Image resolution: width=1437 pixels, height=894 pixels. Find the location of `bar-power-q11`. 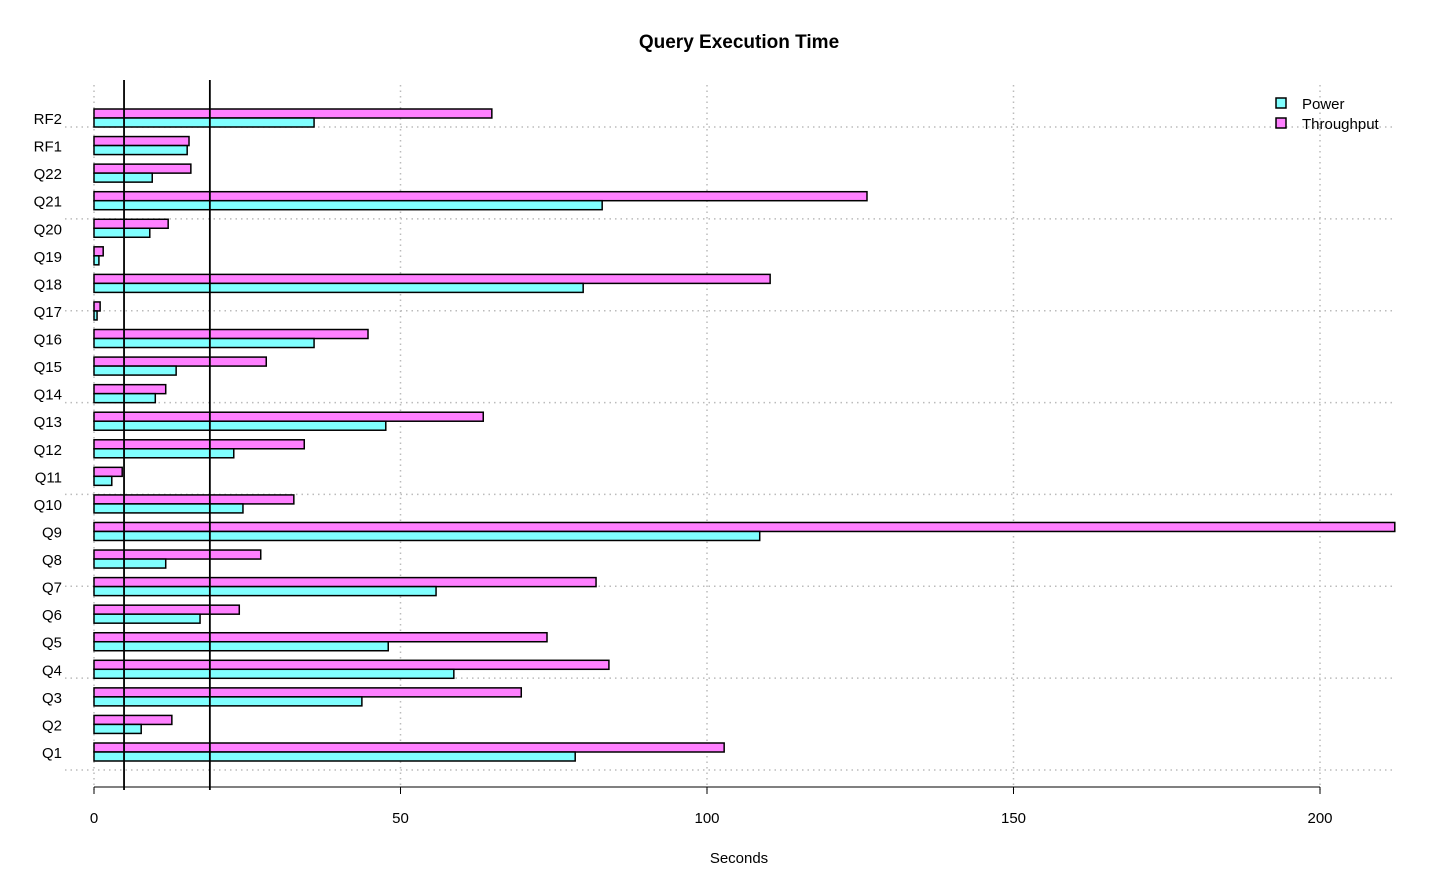

bar-power-q11 is located at coordinates (103, 481).